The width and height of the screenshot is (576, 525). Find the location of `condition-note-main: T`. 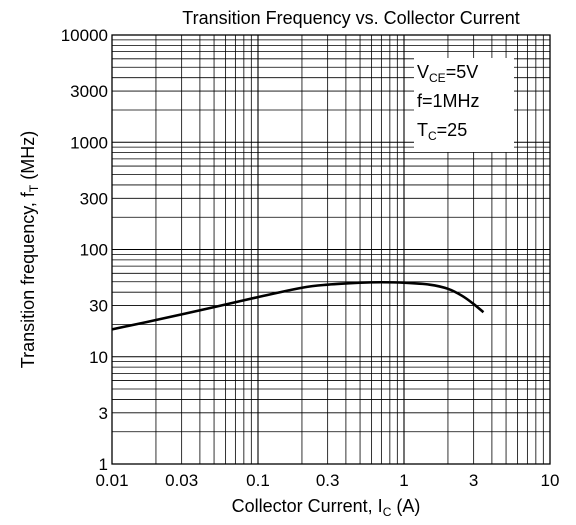

condition-note-main: T is located at coordinates (422, 130).